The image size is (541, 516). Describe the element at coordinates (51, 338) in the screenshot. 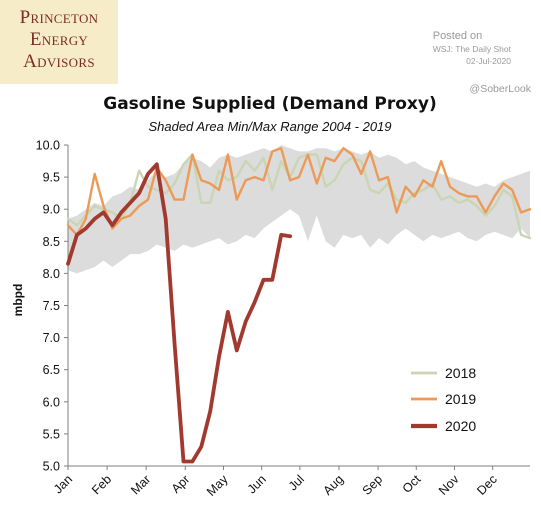

I see `y-tick-label: 7.0` at that location.